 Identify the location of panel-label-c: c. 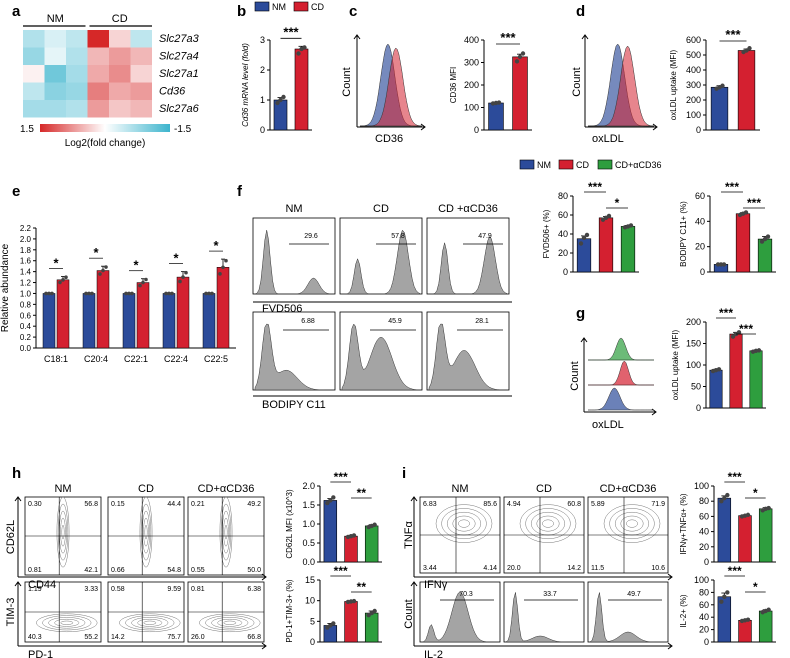
(353, 11).